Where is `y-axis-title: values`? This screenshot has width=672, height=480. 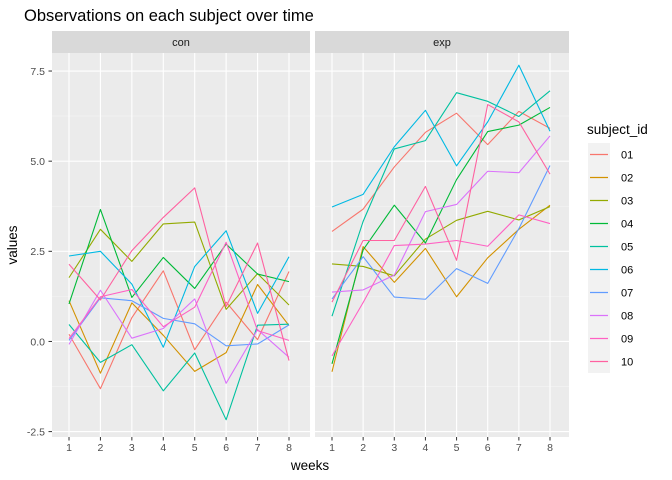
y-axis-title: values is located at coordinates (12, 244).